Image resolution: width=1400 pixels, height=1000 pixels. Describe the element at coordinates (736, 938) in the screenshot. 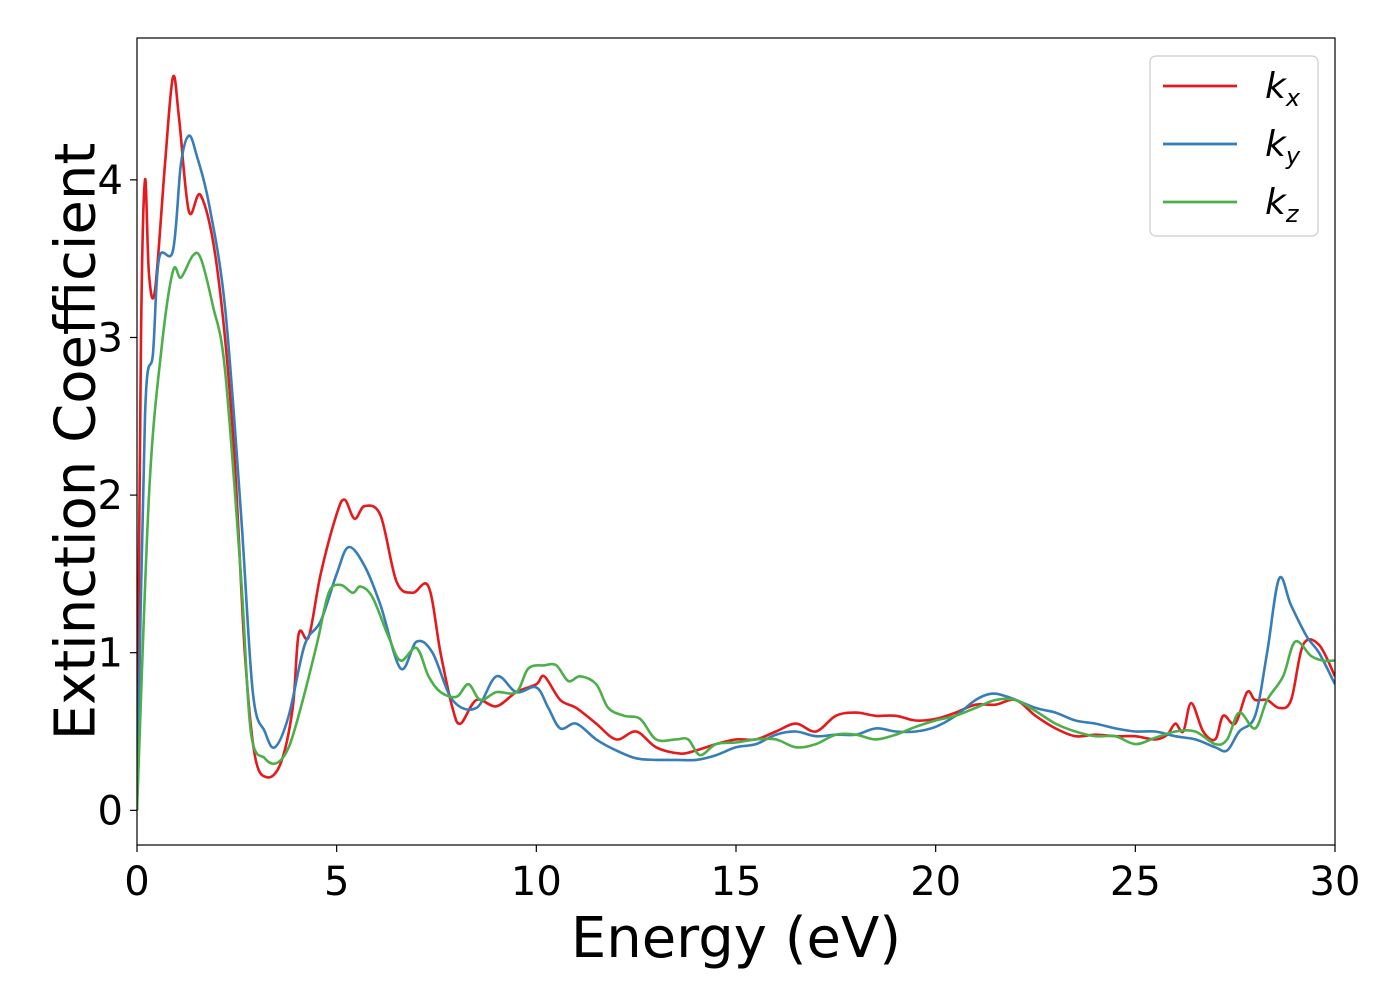

I see `x-axis-label: Energy (eV)` at that location.